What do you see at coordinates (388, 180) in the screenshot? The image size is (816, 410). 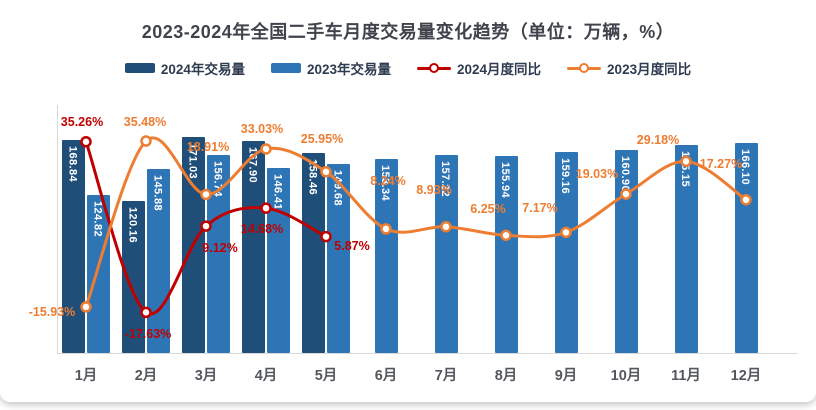 I see `line-value-label: 8.24%` at bounding box center [388, 180].